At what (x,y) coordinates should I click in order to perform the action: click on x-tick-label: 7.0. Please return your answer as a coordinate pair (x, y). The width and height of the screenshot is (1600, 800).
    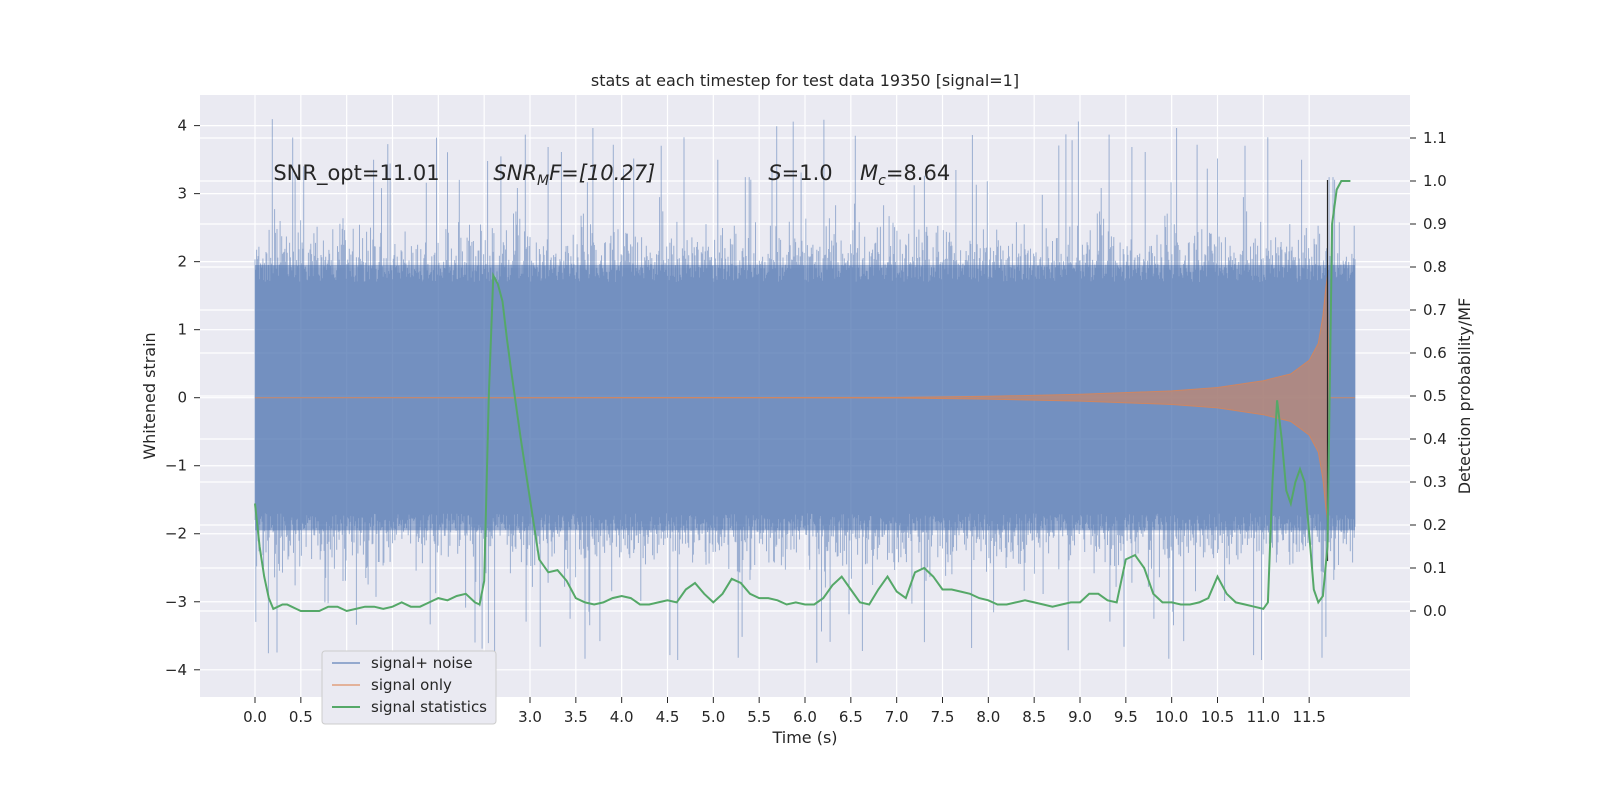
    Looking at the image, I should click on (897, 717).